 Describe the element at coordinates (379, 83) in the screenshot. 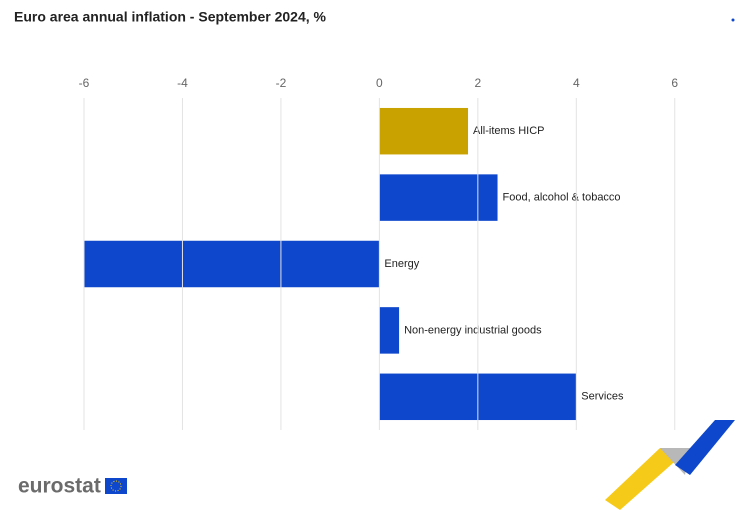

I see `x-tick-label: 0` at that location.